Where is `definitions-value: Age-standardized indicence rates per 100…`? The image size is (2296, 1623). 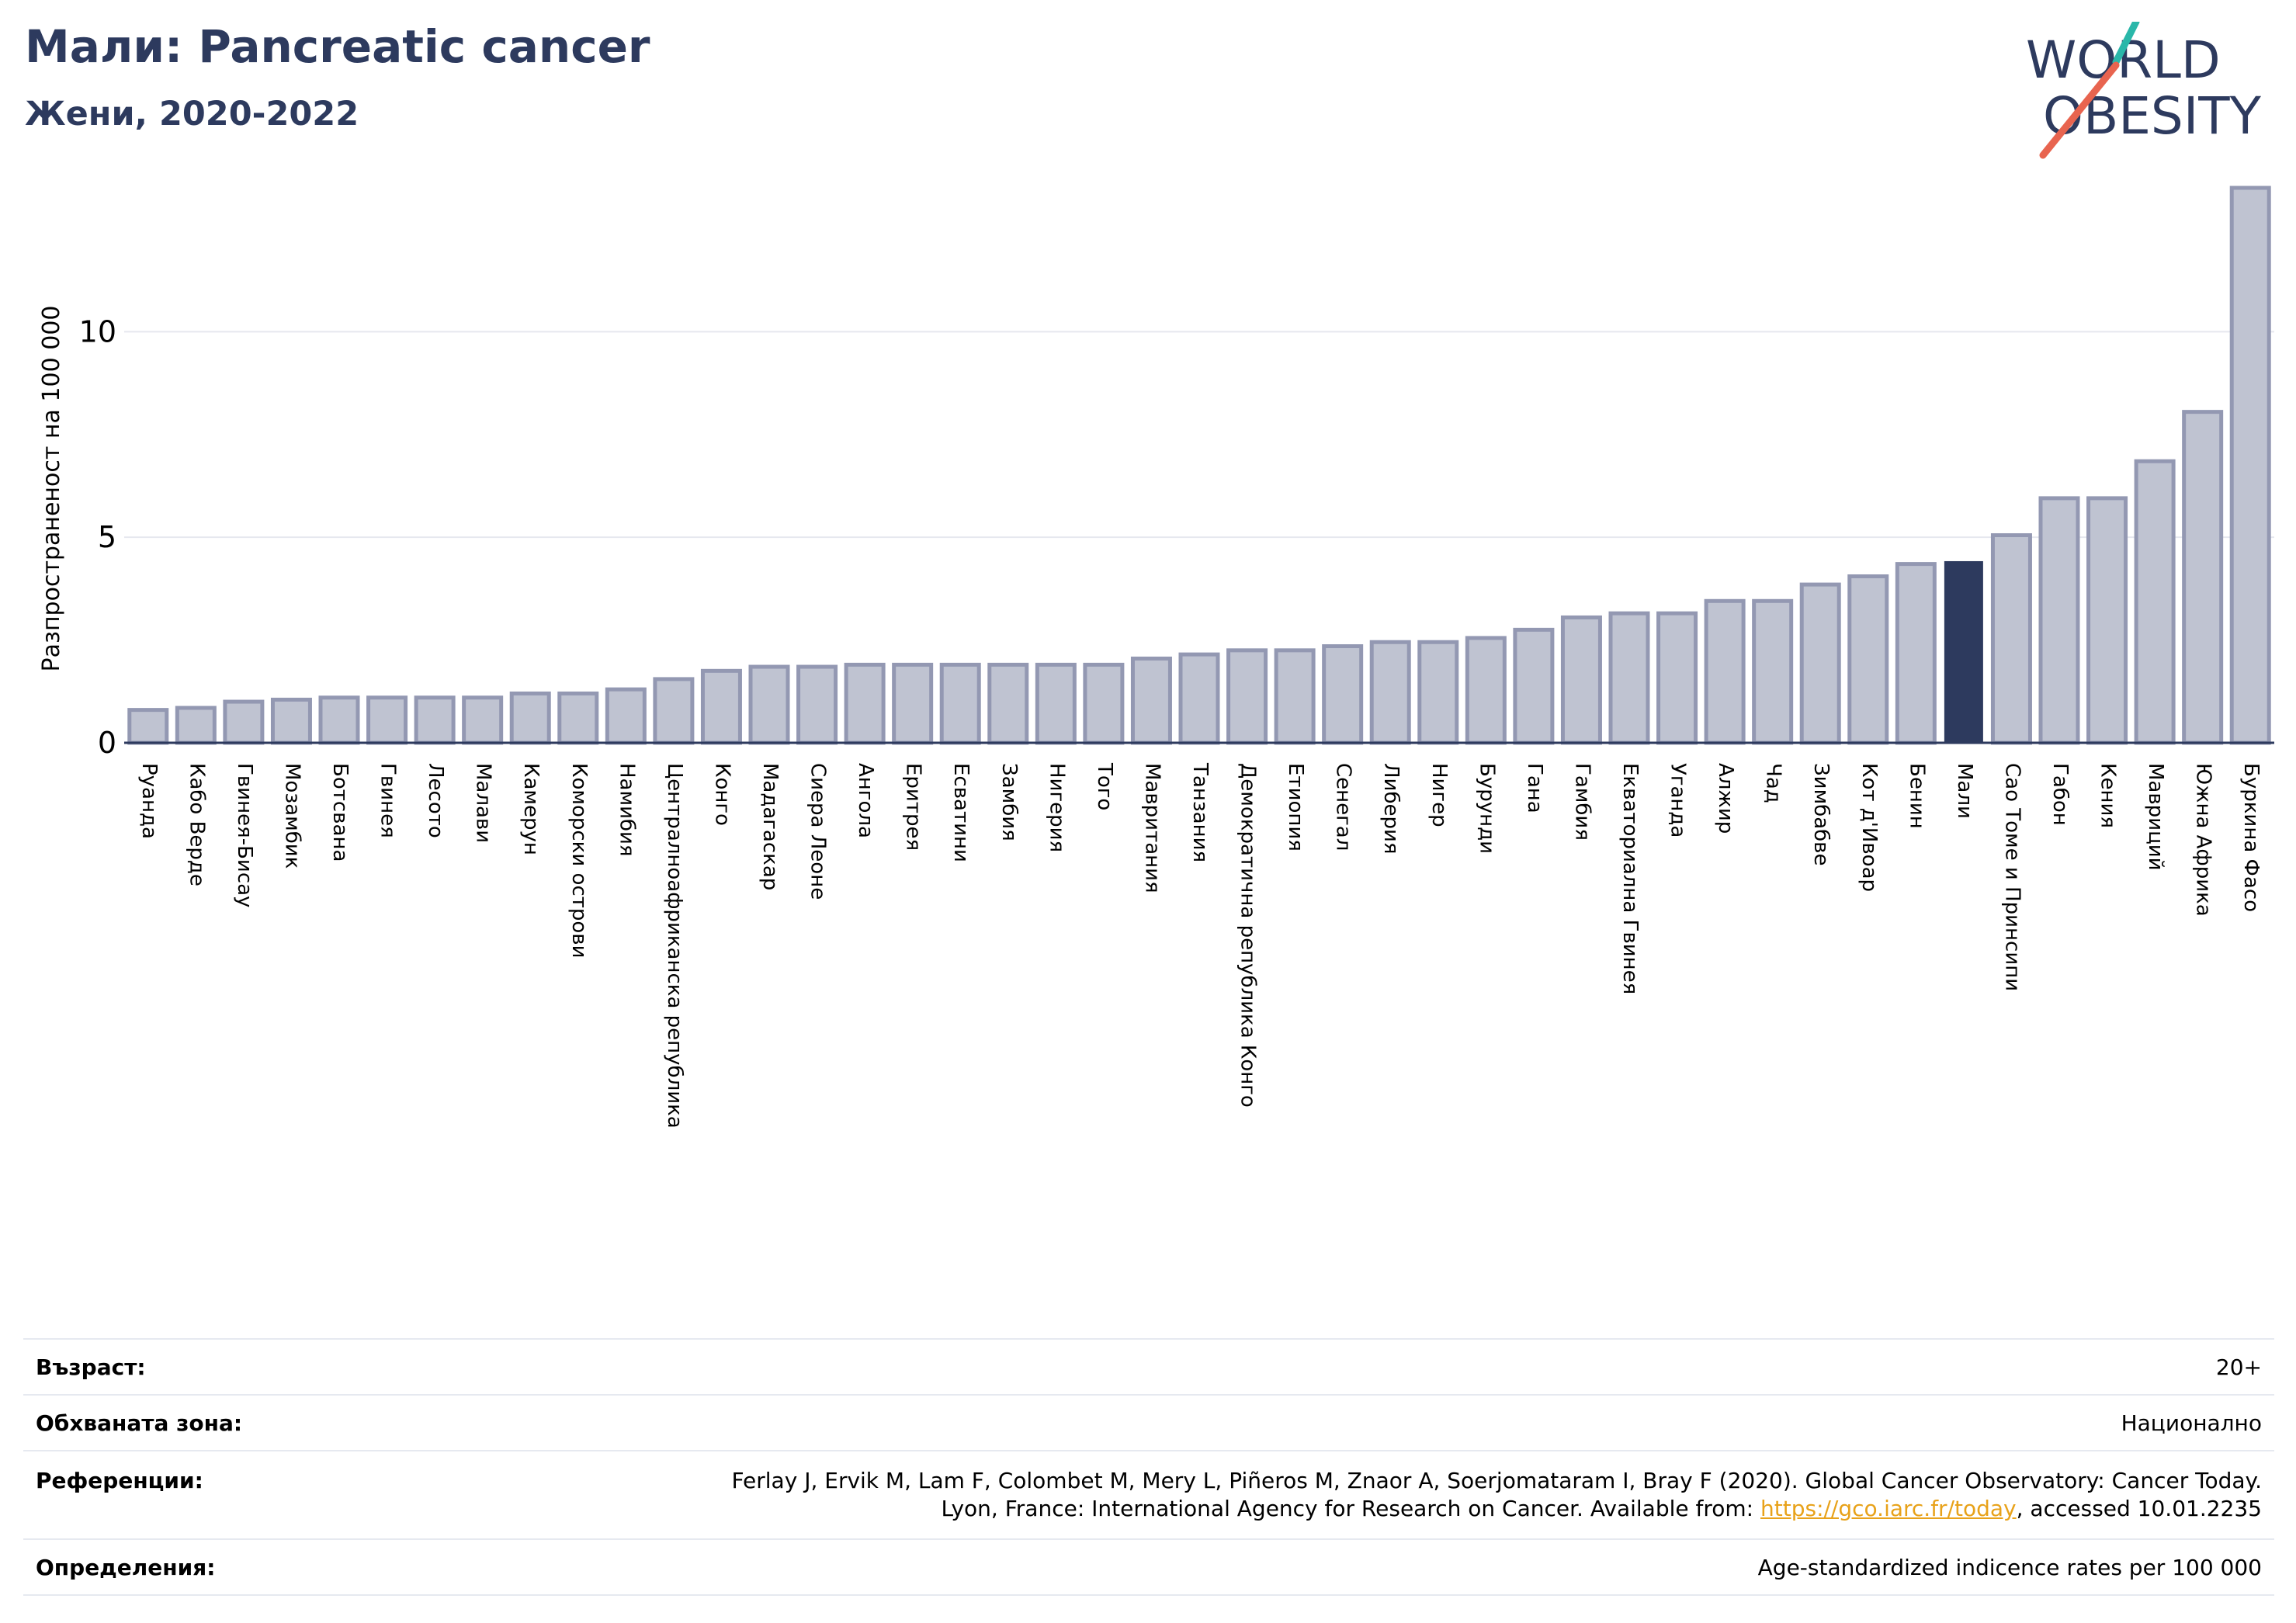 definitions-value: Age-standardized indicence rates per 100… is located at coordinates (2009, 1567).